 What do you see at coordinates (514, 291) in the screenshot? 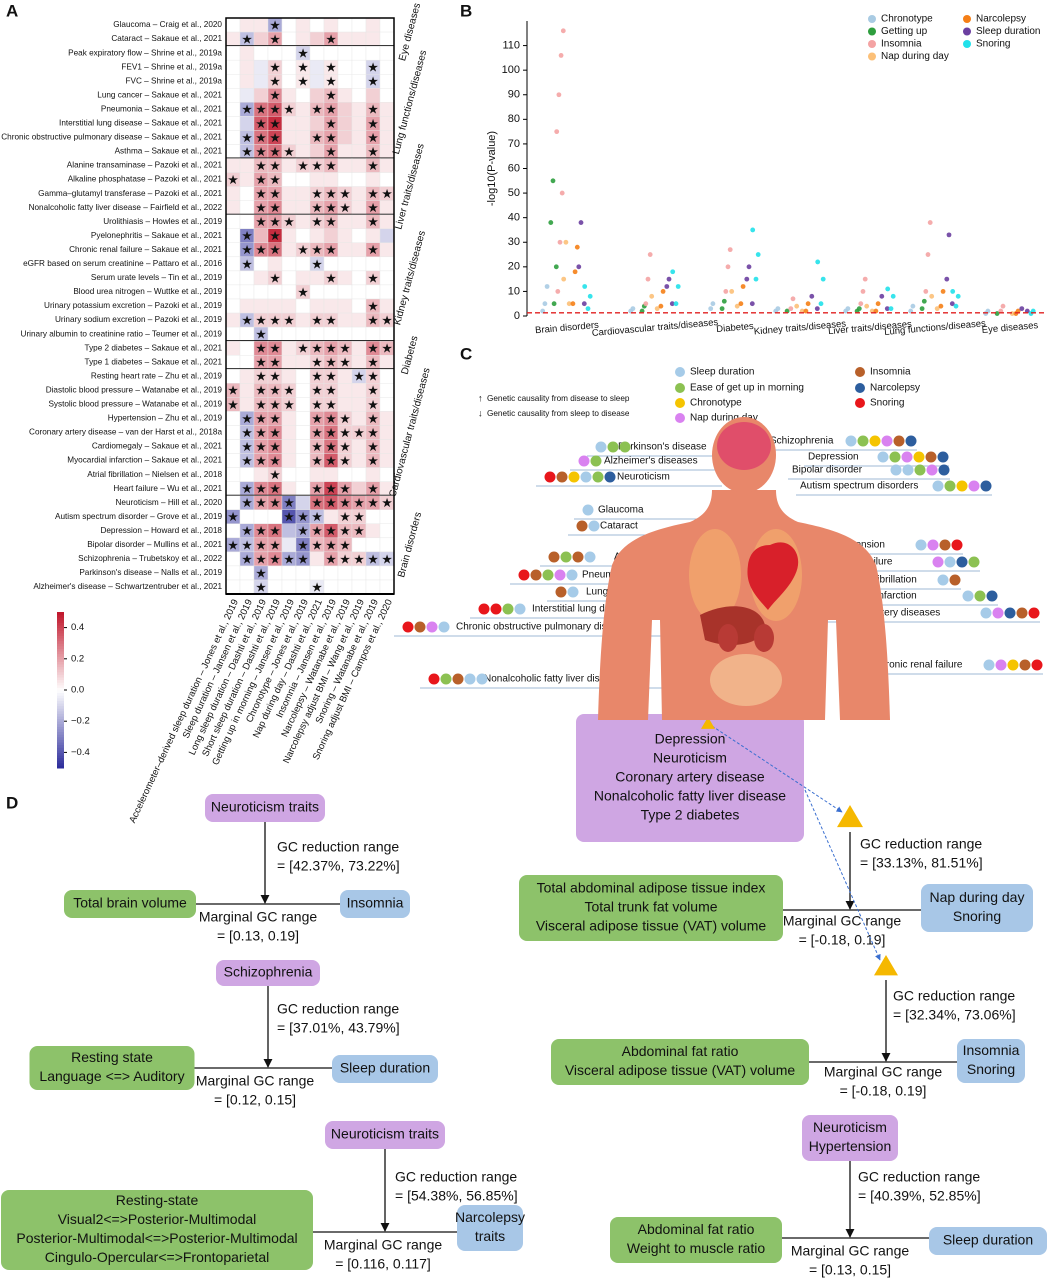
I see `y-tick-label: 10` at bounding box center [514, 291].